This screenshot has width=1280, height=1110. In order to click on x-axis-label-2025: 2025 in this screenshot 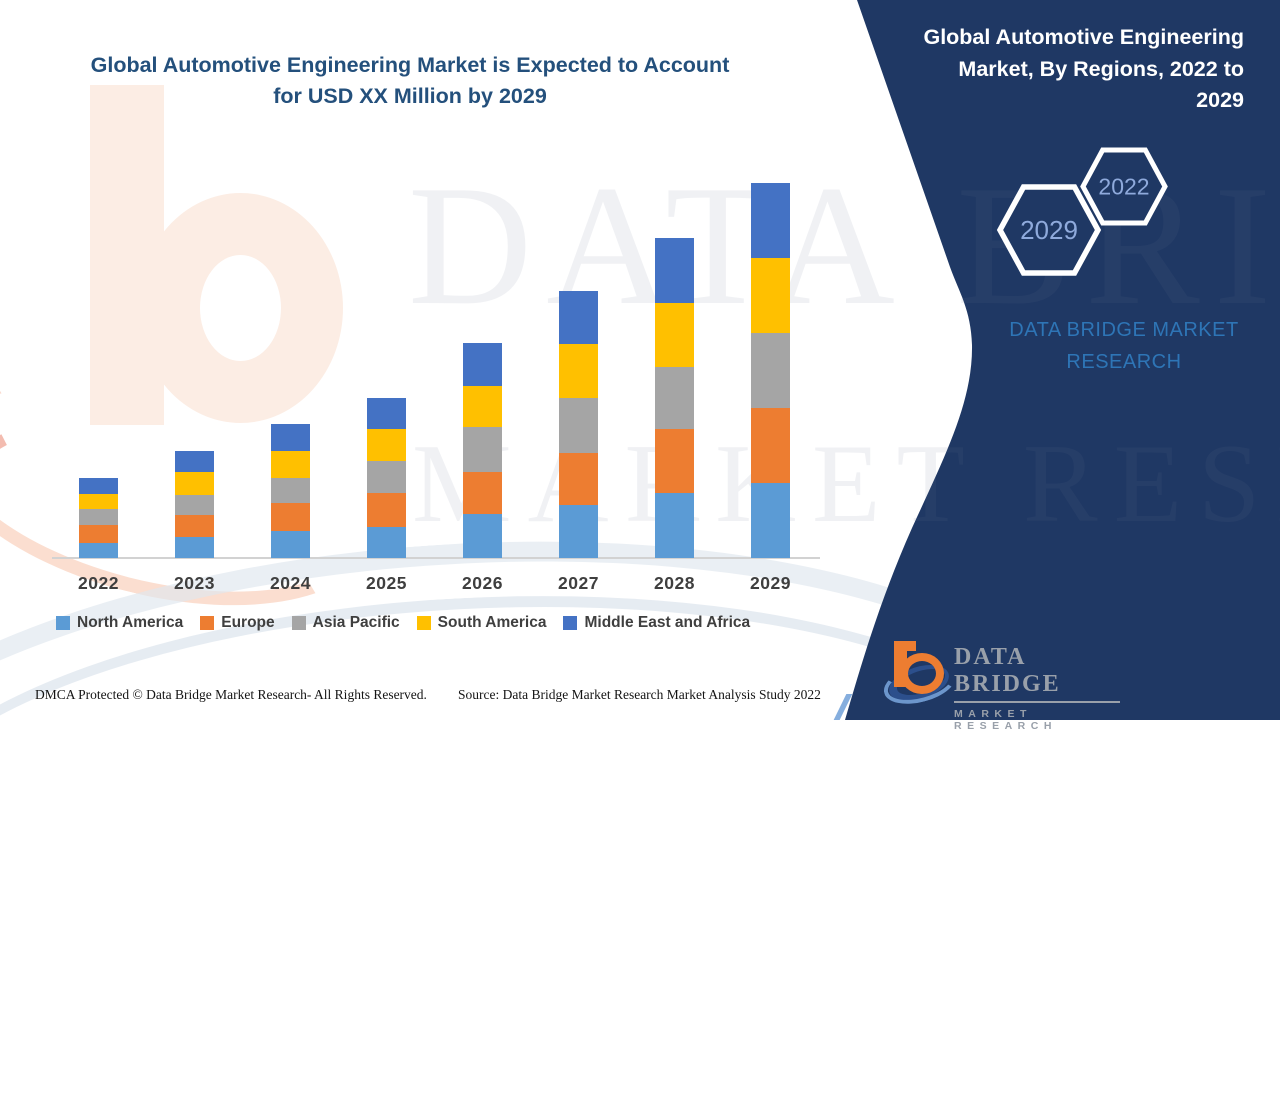, I will do `click(386, 583)`.